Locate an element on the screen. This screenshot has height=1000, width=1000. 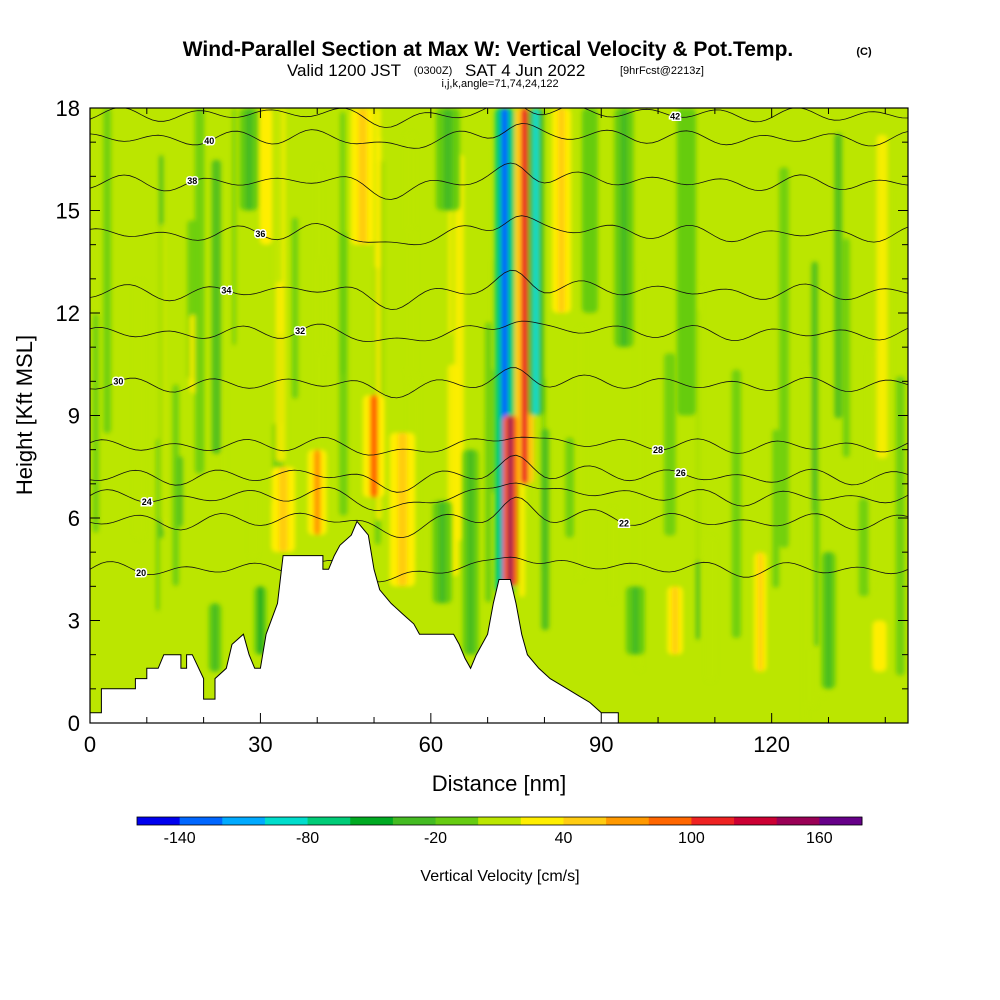
x-tick-label: 120 is located at coordinates (771, 744).